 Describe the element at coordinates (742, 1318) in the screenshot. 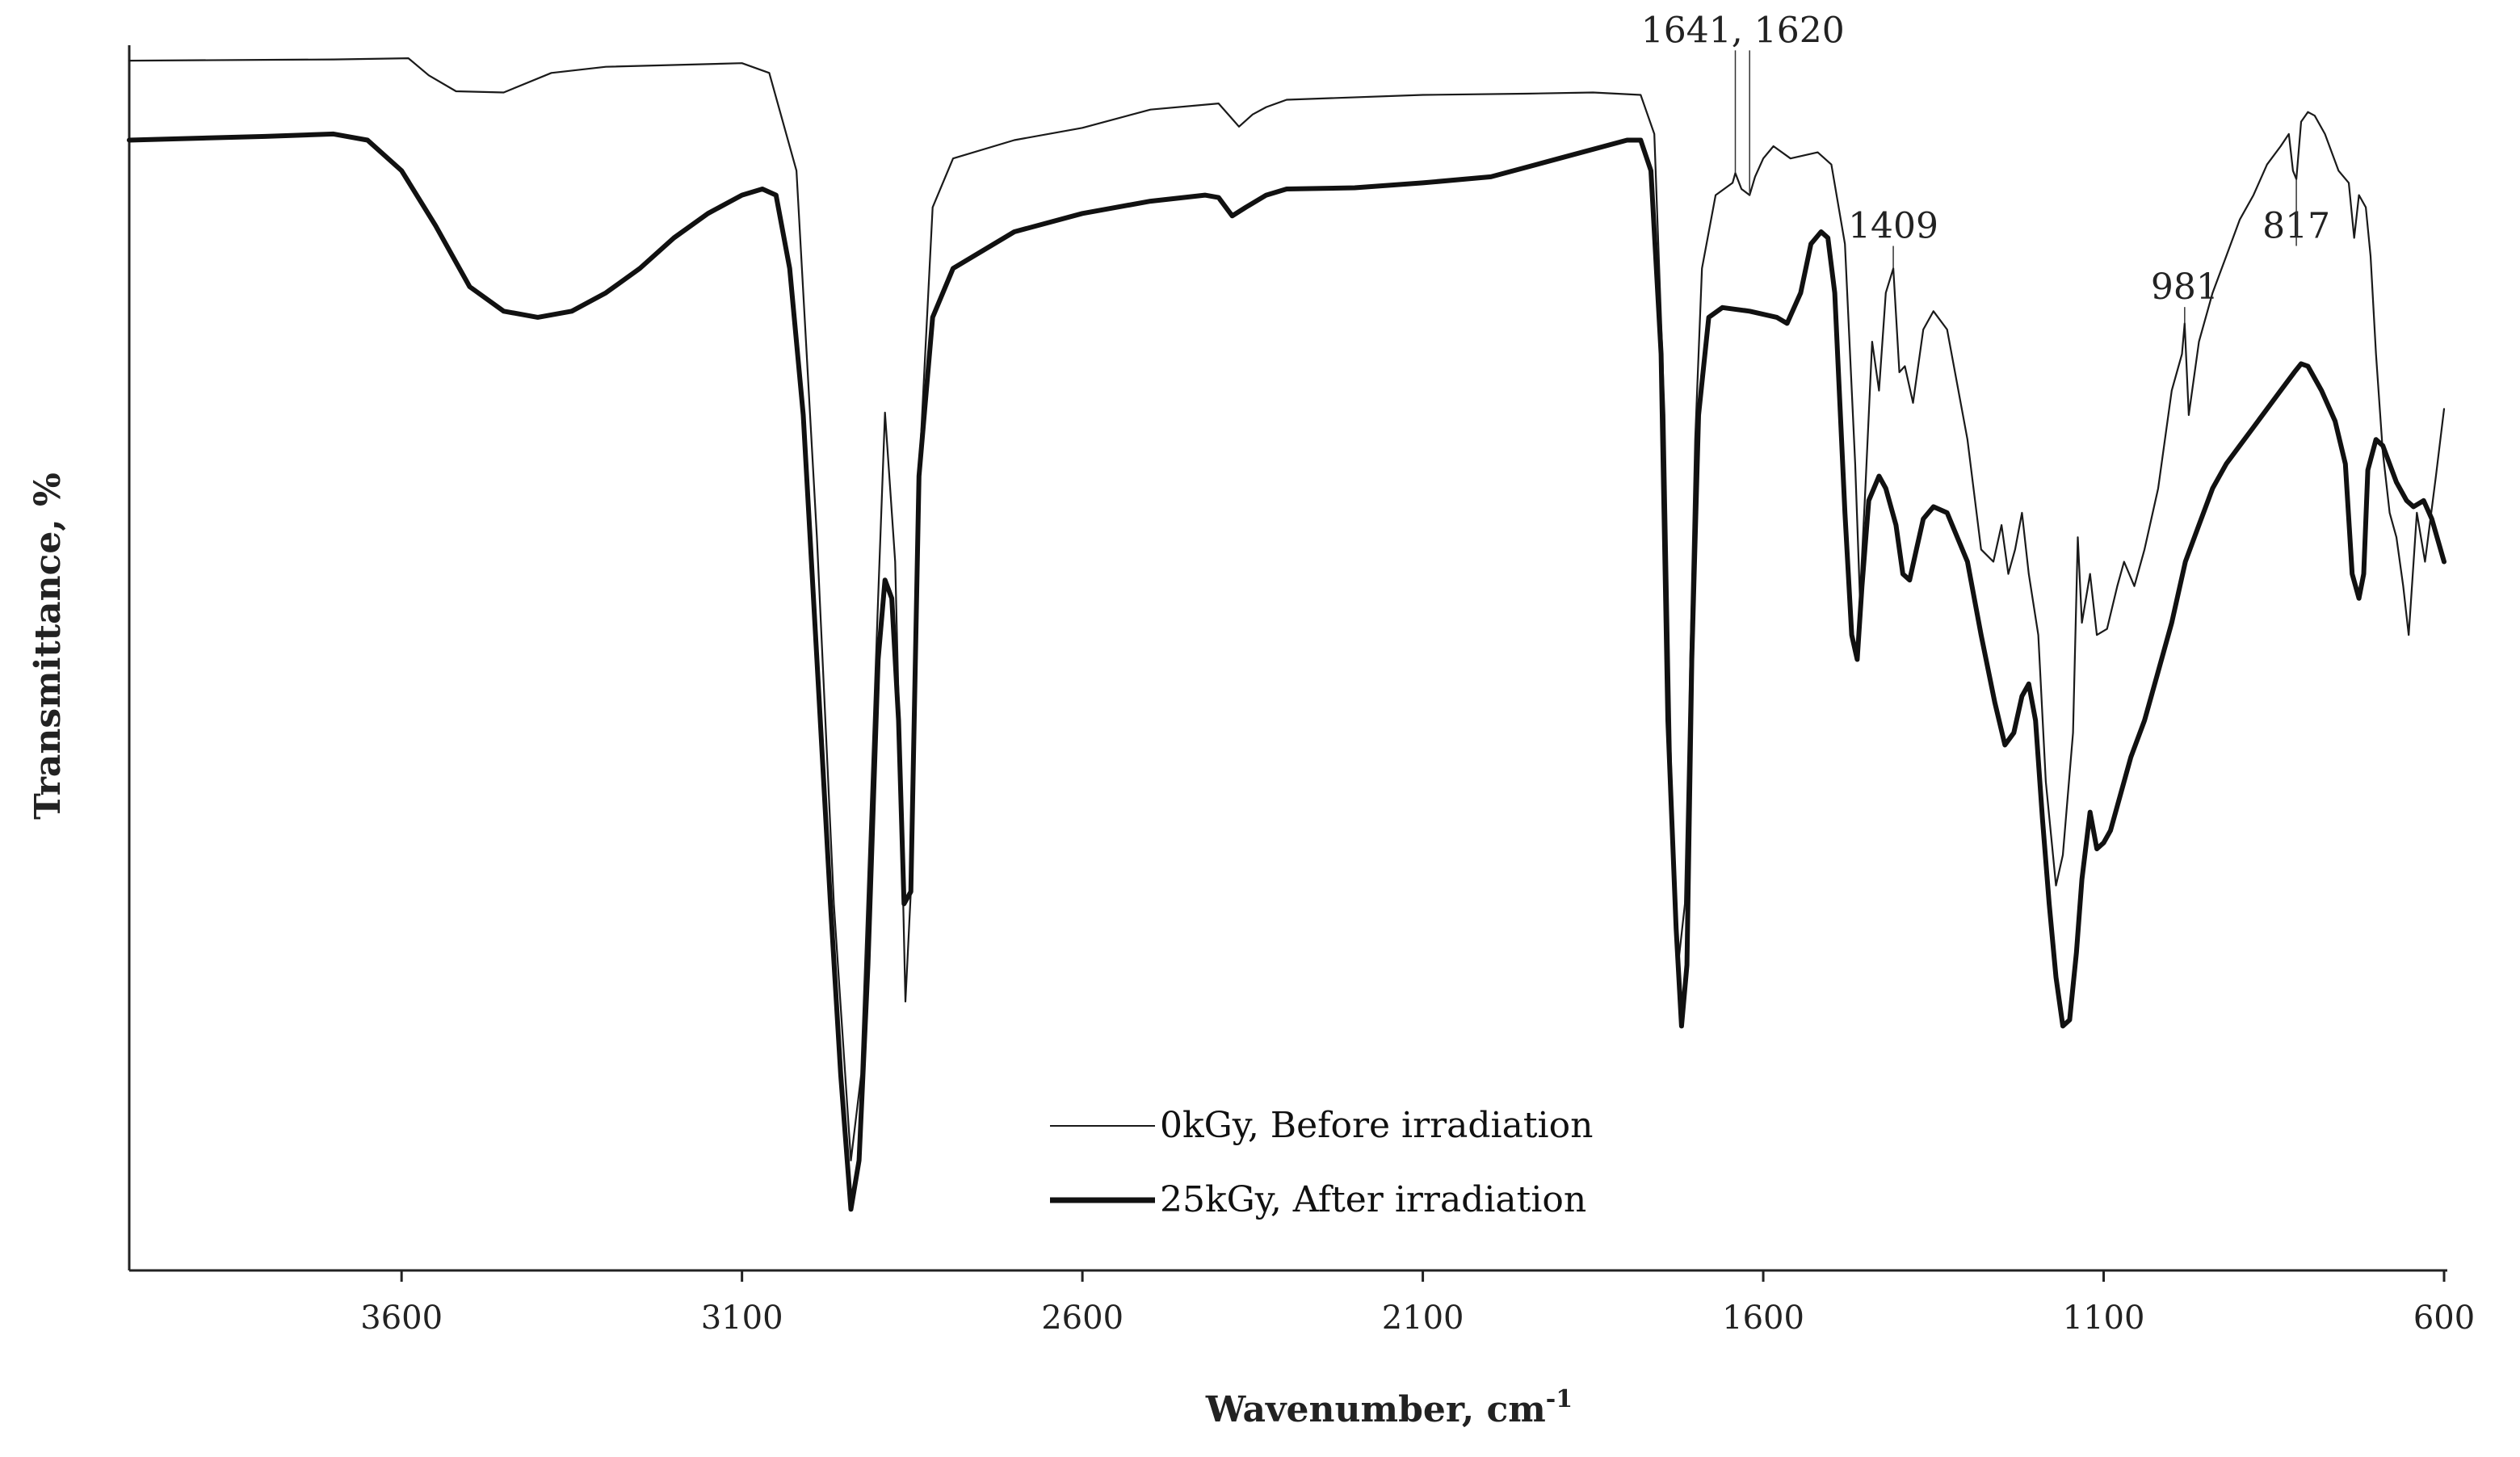

I see `x-tick-label: 3100` at that location.